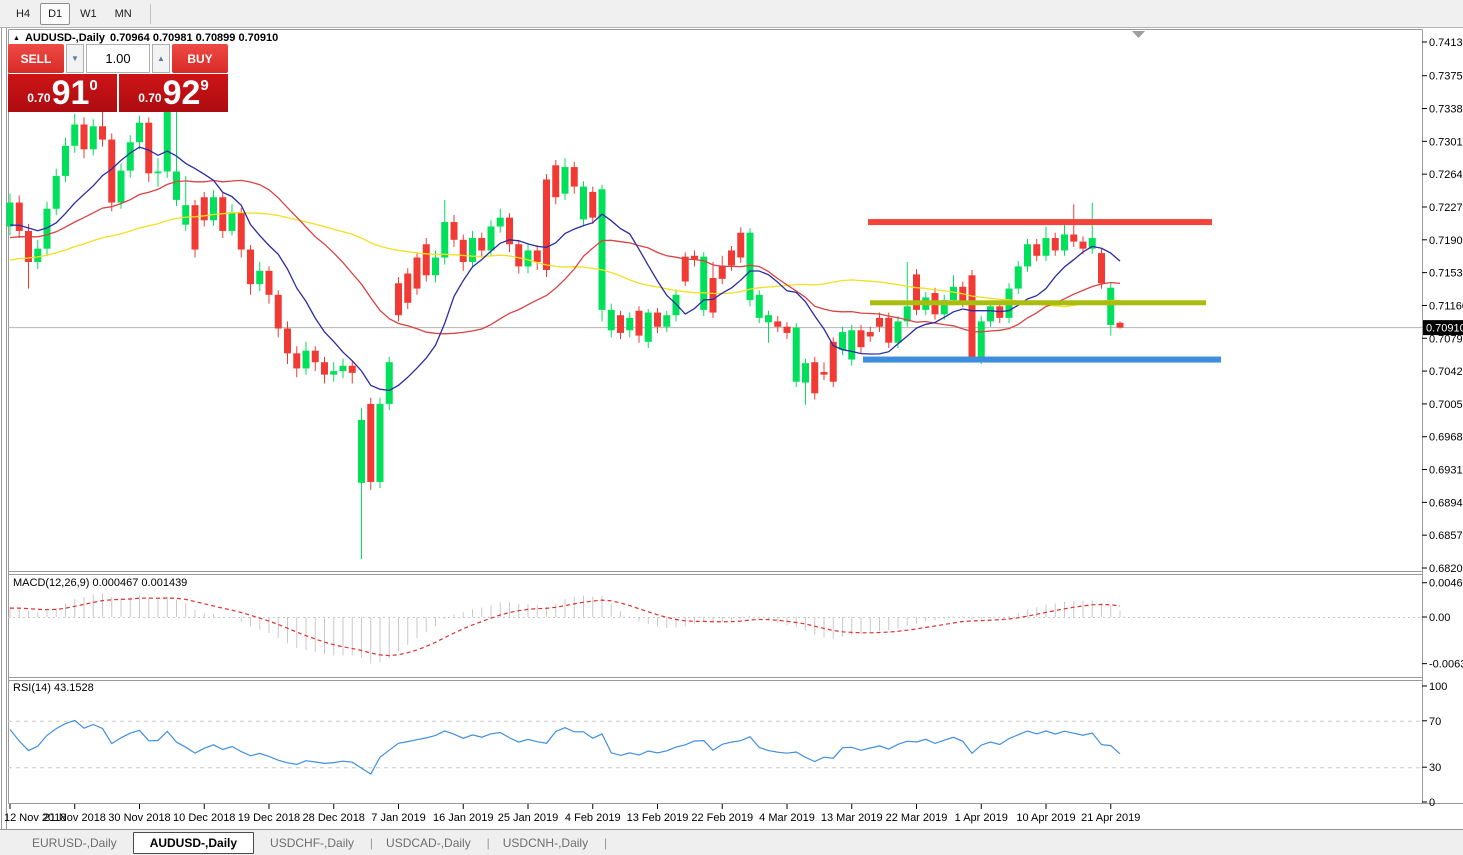 The height and width of the screenshot is (855, 1463). Describe the element at coordinates (55, 13) in the screenshot. I see `timeframe-tab-d1: D1` at that location.